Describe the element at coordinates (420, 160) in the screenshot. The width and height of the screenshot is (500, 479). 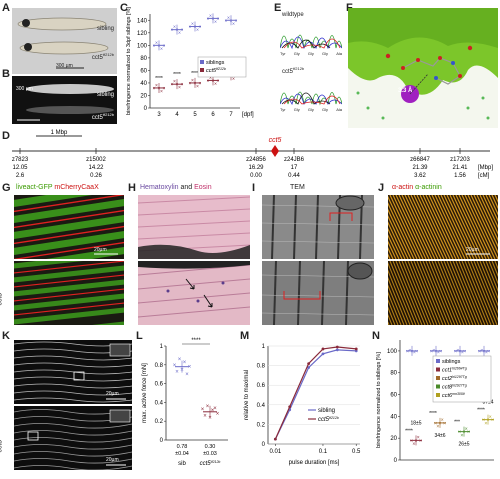
I see `marker-name: z66847` at that location.